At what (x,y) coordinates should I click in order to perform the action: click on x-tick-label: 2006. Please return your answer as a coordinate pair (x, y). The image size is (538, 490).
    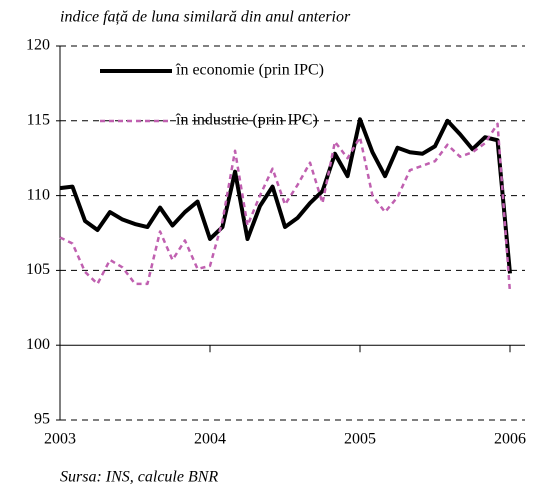
    Looking at the image, I should click on (510, 439).